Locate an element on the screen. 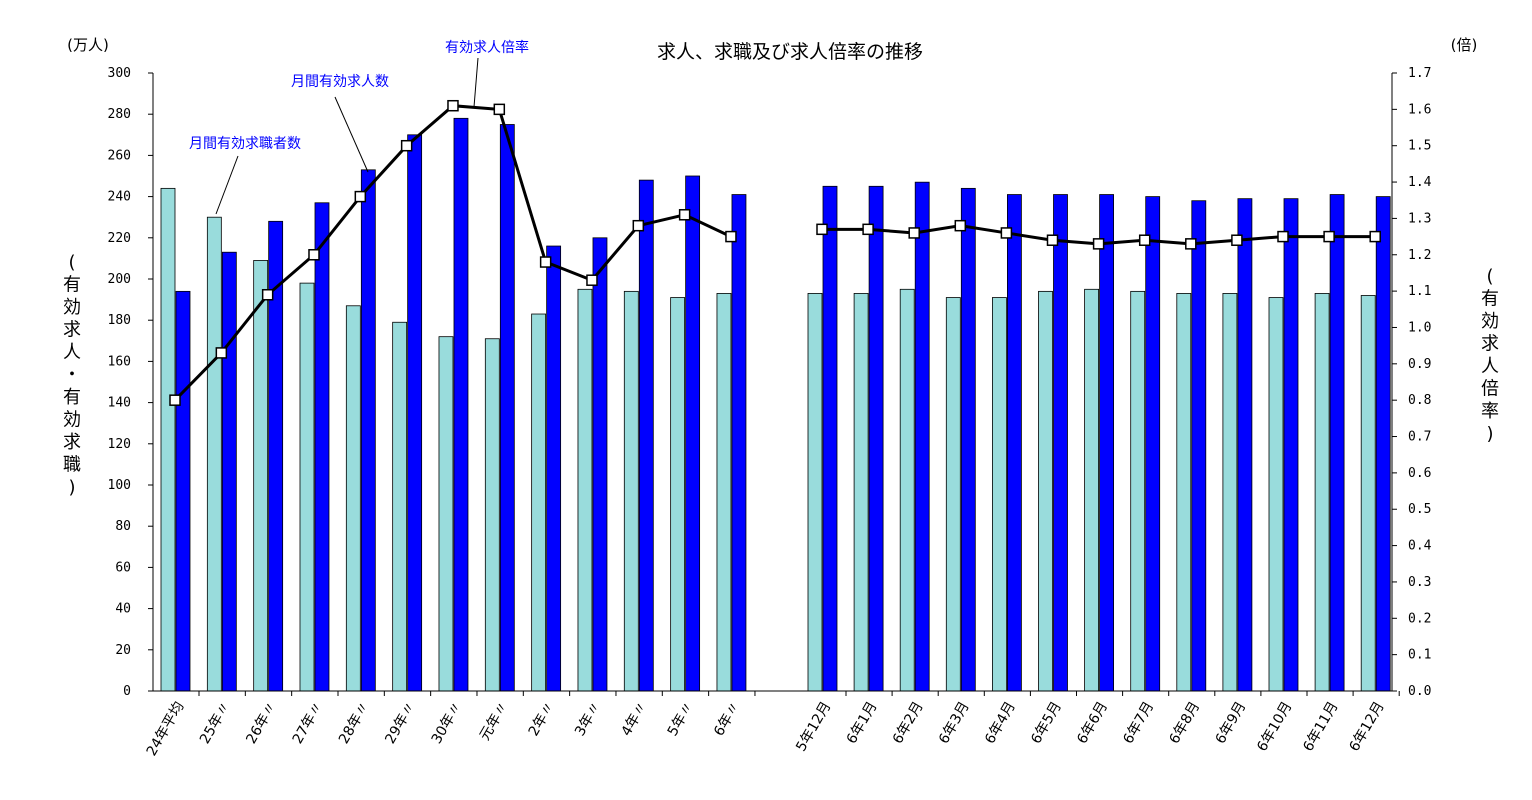 The image size is (1532, 800). left-axis-label-char: 効 is located at coordinates (72, 307).